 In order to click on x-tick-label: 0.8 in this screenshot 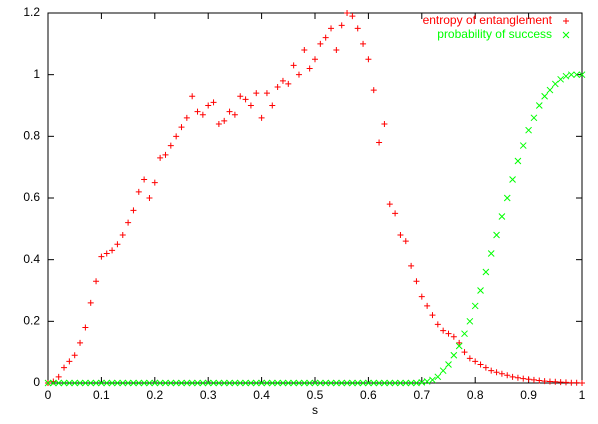, I will do `click(475, 395)`.